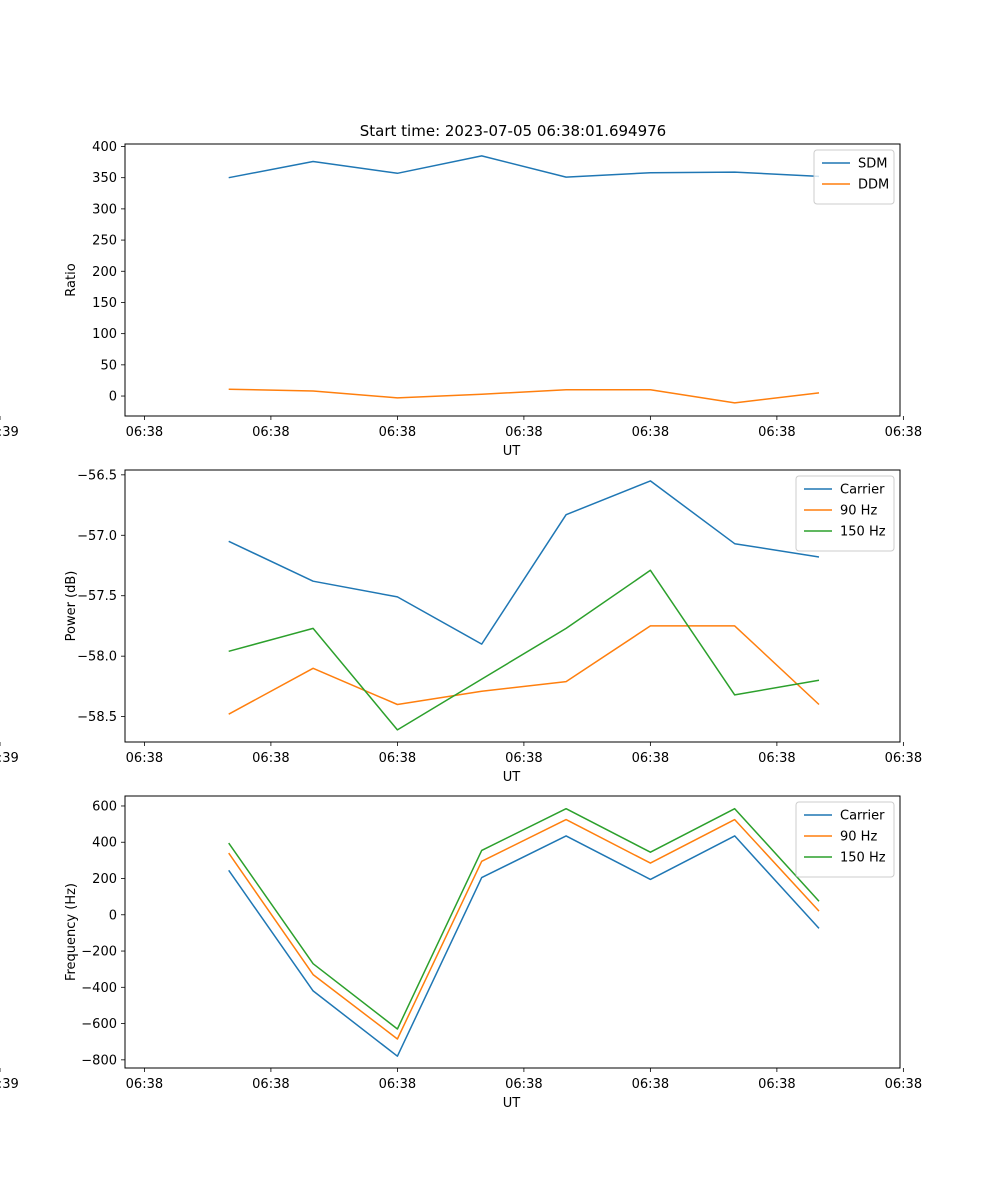 Image resolution: width=1000 pixels, height=1200 pixels. I want to click on series-line-ddm, so click(524, 396).